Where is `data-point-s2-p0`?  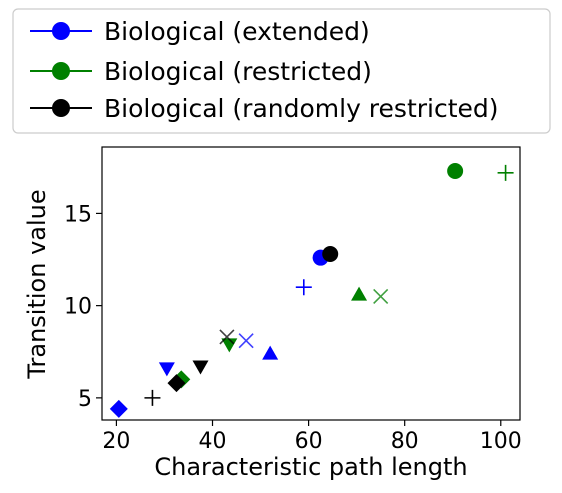
data-point-s2-p0 is located at coordinates (152, 397).